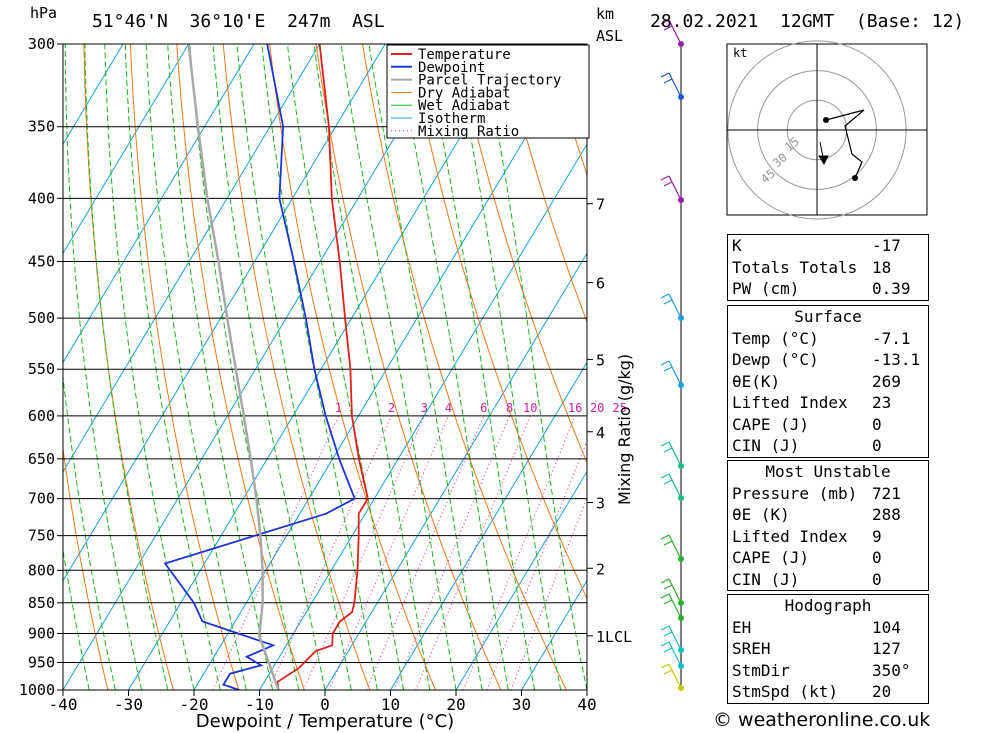 The width and height of the screenshot is (1000, 733). I want to click on index-row: Pressure (mb) 721, so click(828, 494).